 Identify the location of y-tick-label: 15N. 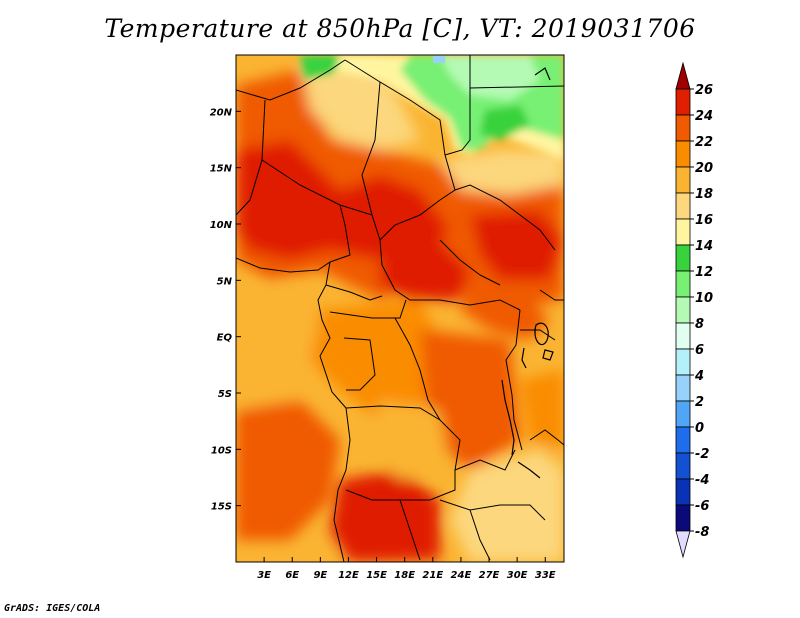
(221, 169).